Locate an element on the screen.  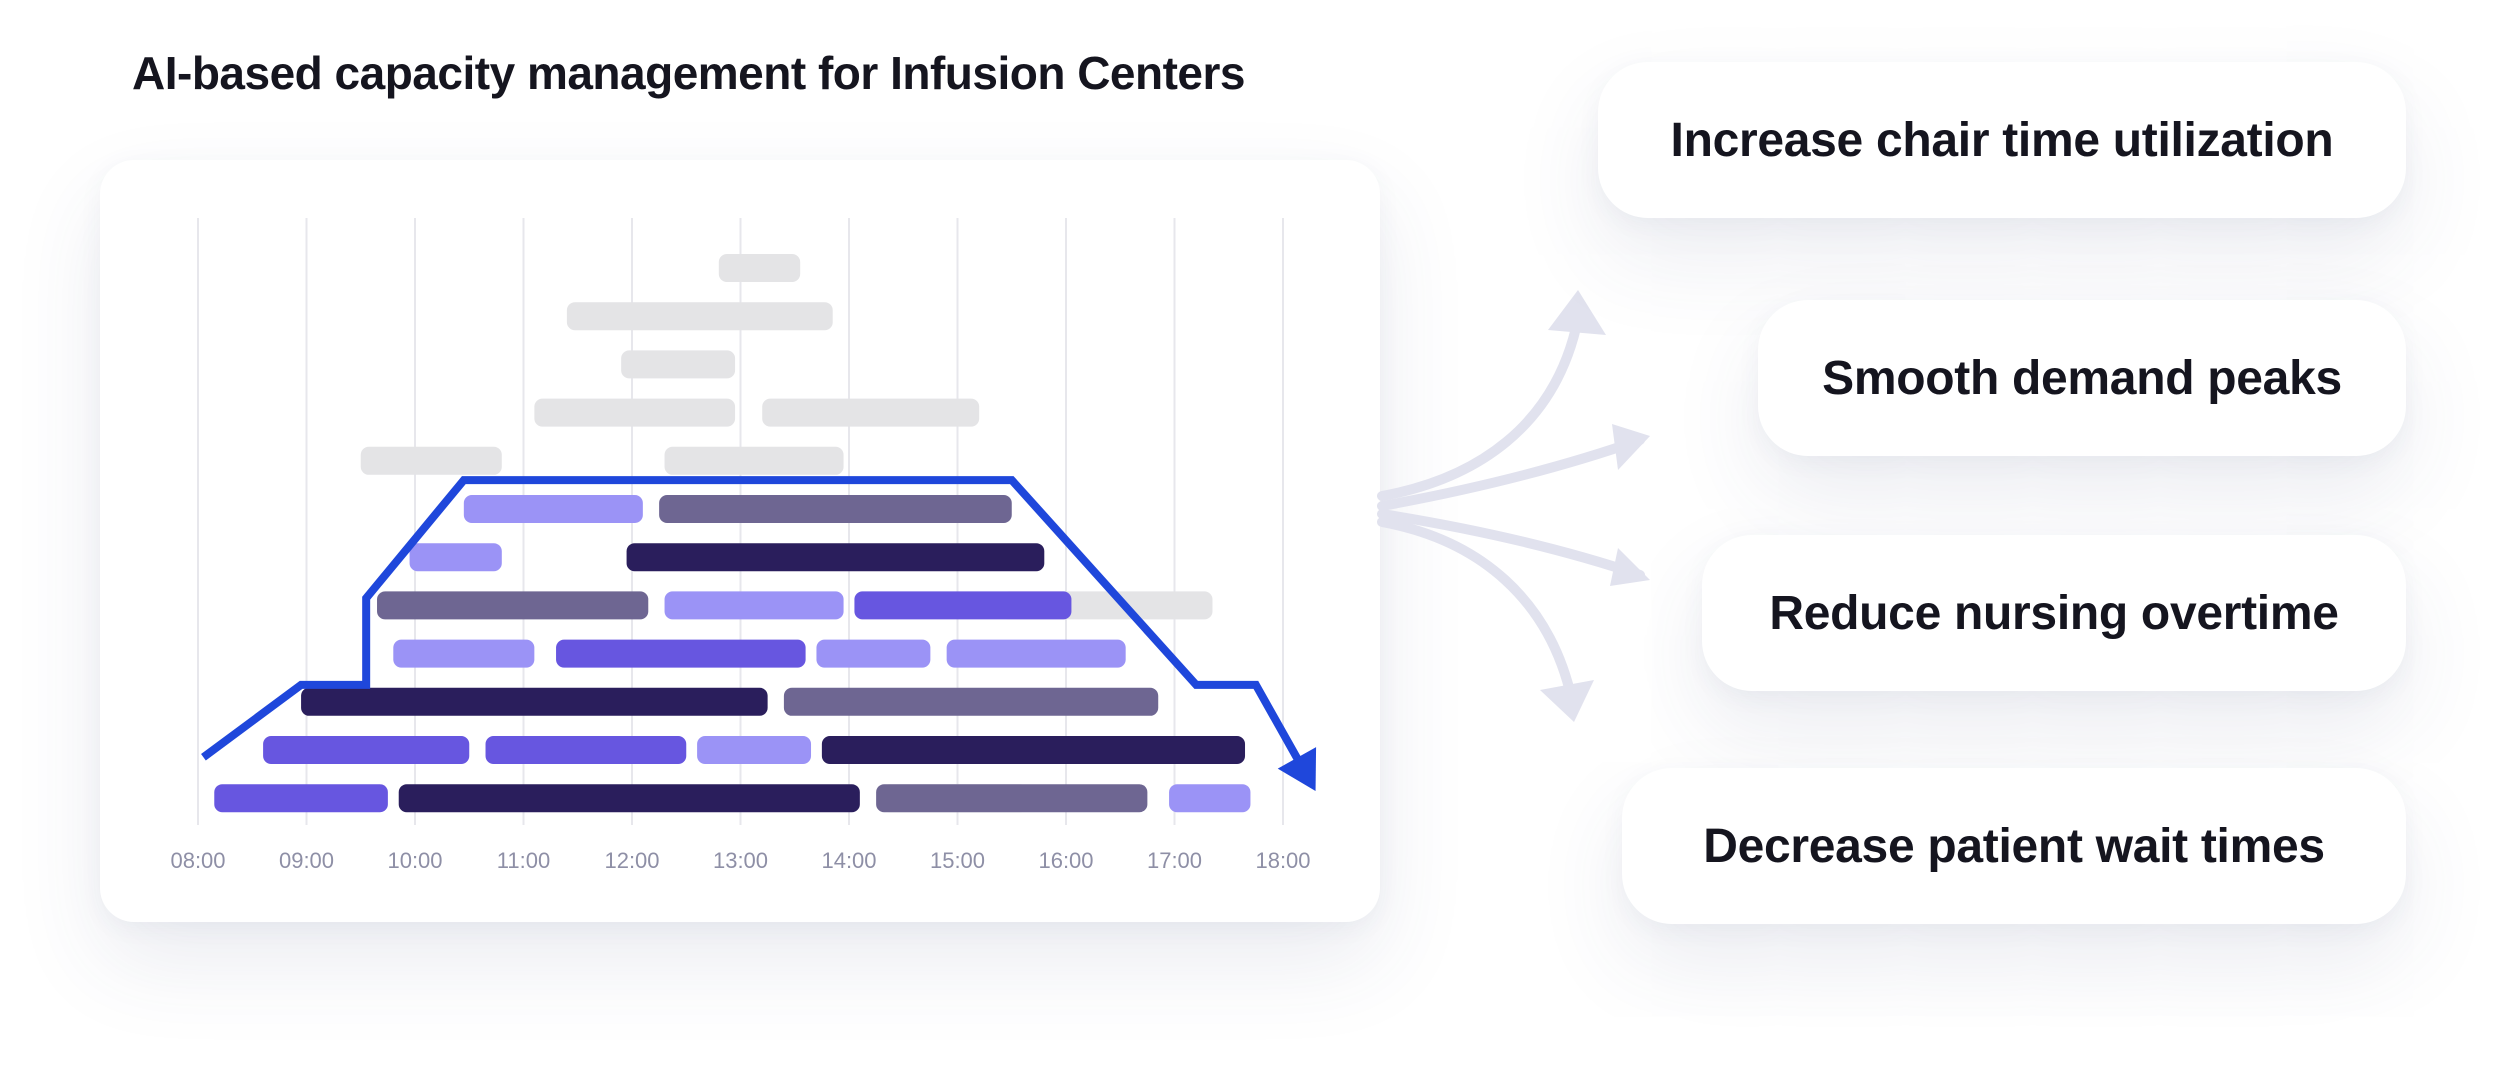
benefit-smooth-peaks: Smooth demand peaks is located at coordinates (2082, 378).